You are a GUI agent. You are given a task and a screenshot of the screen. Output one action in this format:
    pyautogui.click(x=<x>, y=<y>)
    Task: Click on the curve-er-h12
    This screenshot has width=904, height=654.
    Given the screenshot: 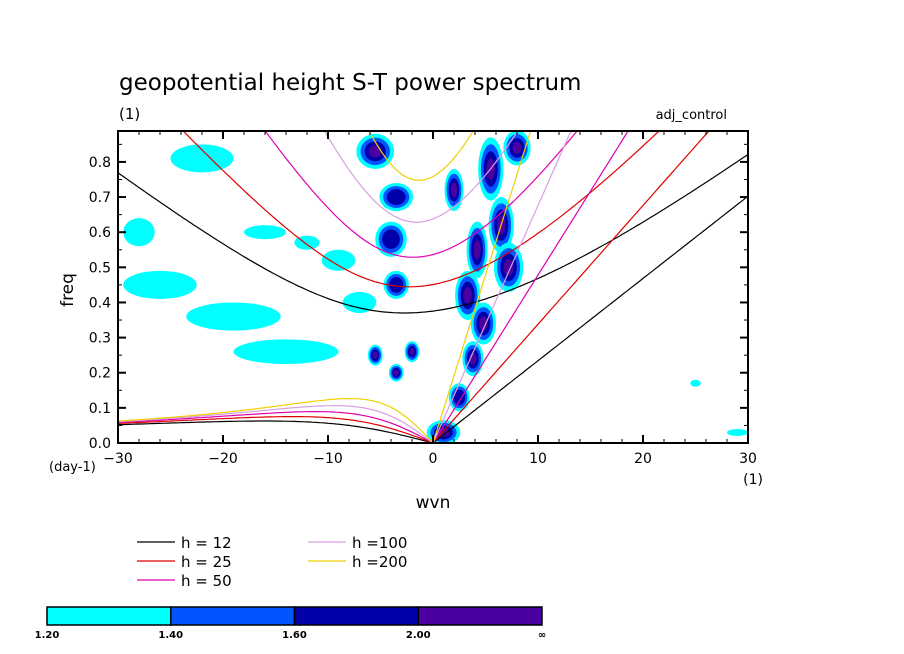 What is the action you would take?
    pyautogui.click(x=276, y=431)
    